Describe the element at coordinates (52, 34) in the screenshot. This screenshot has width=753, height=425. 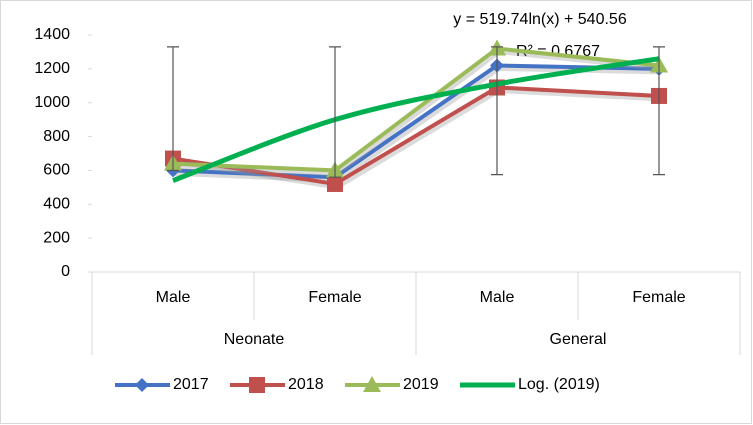
I see `y-tick-label: 1400` at that location.